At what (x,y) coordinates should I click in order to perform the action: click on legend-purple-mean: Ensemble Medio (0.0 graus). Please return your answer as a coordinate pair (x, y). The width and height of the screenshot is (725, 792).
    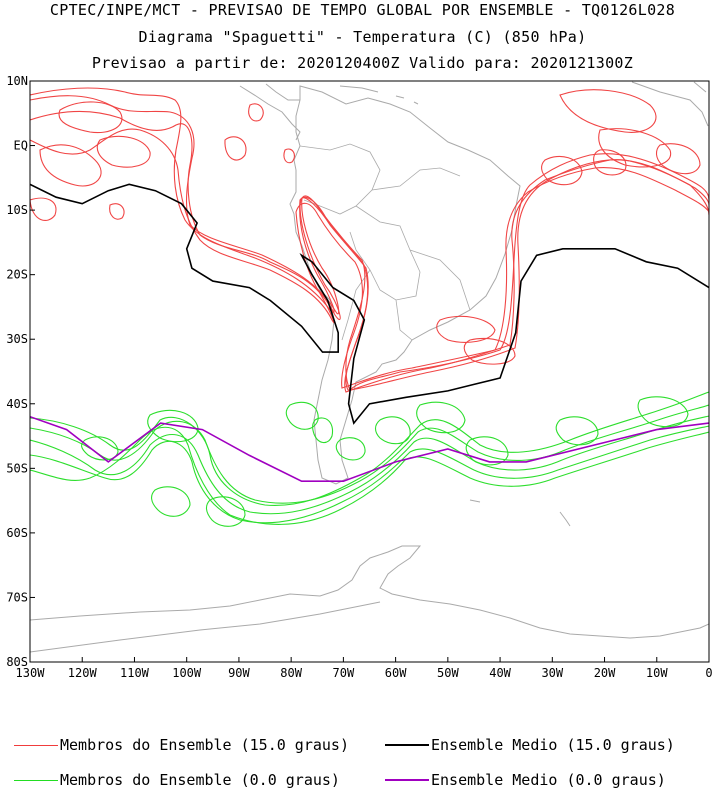
    Looking at the image, I should click on (525, 780).